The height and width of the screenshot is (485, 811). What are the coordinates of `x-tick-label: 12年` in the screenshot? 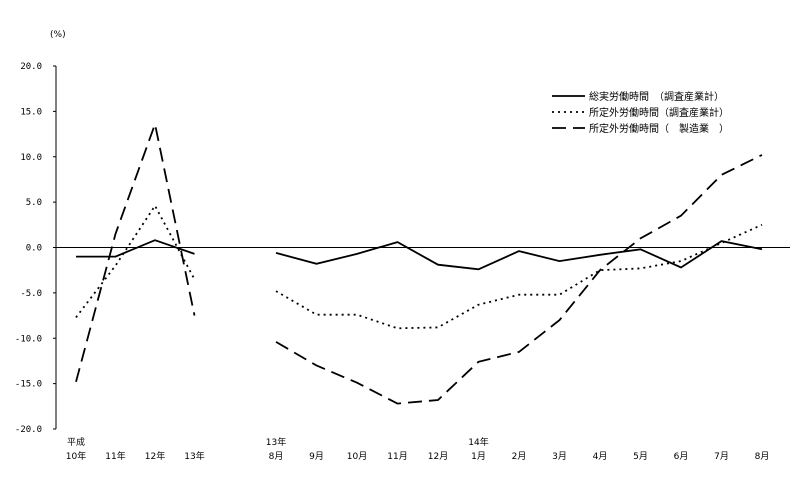 It's located at (155, 456).